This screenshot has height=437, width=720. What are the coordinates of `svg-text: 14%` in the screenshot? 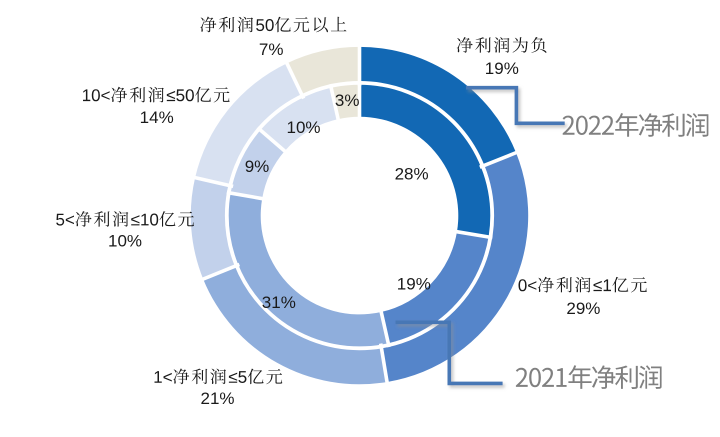 It's located at (157, 117).